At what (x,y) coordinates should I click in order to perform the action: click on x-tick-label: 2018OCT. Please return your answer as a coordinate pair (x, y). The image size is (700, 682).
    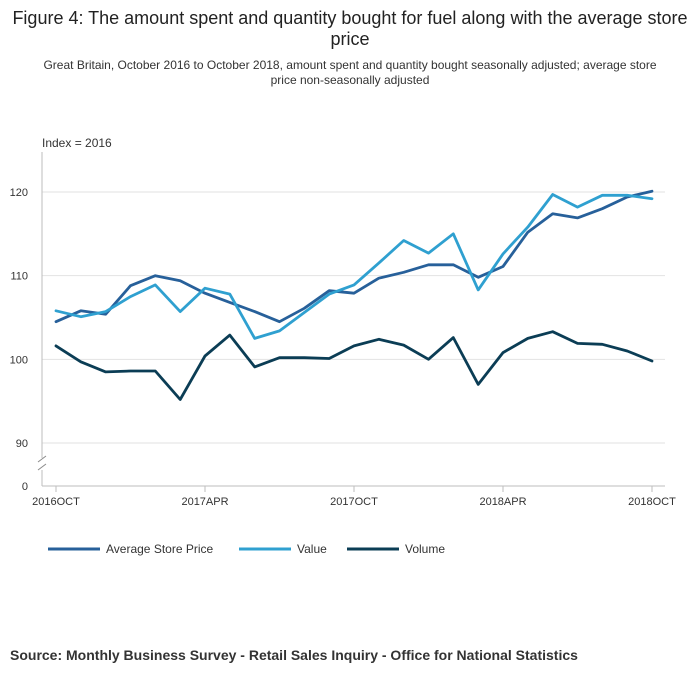
    Looking at the image, I should click on (652, 502).